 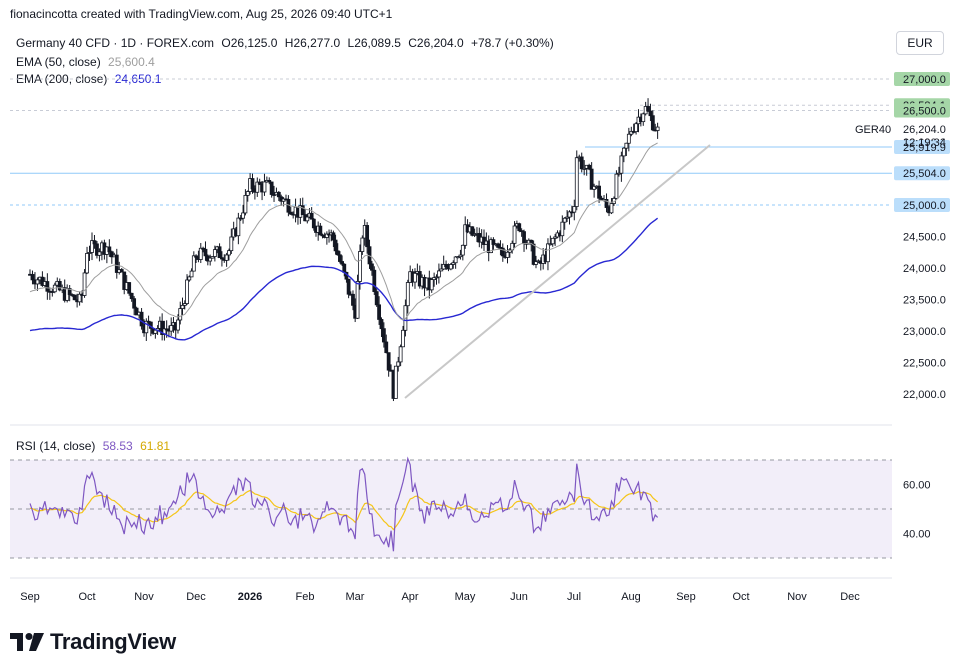 I want to click on symbol-name: Germany 40 CFD · 1D · FOREX.com, so click(x=115, y=43).